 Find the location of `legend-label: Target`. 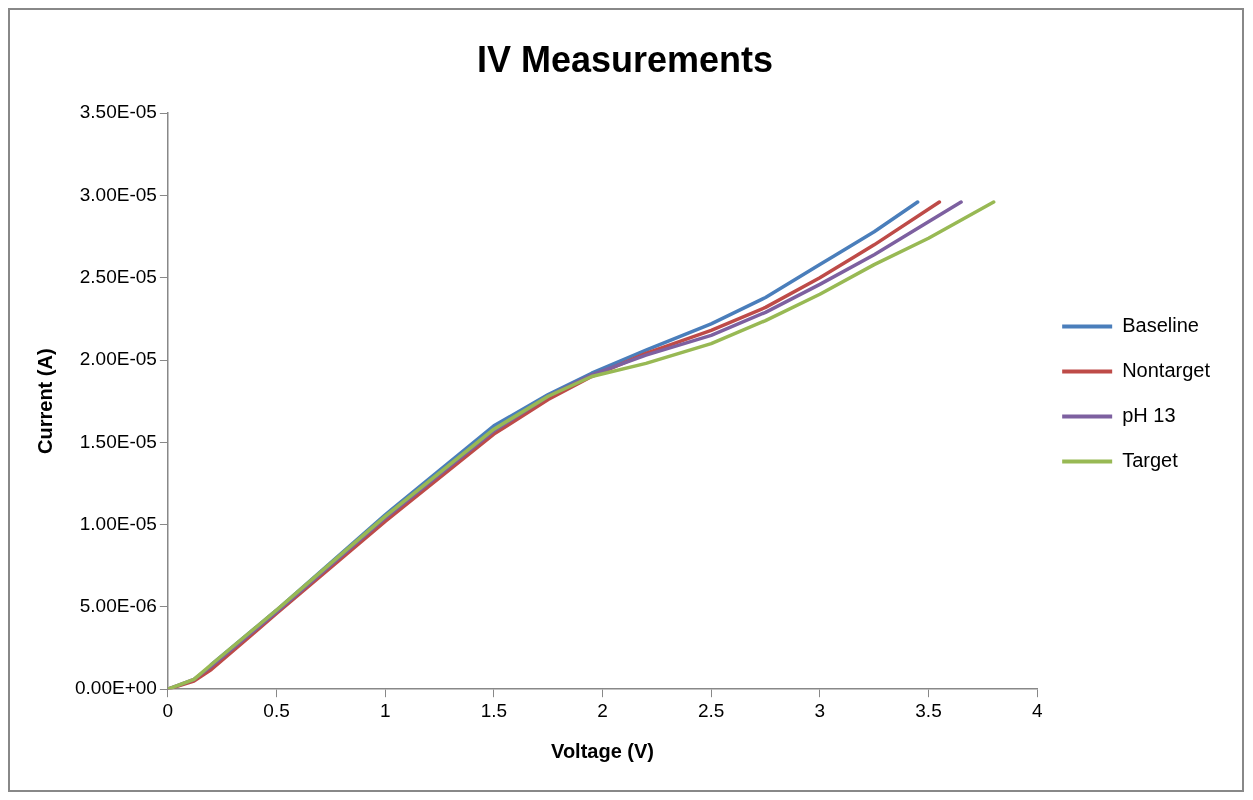

legend-label: Target is located at coordinates (1150, 460).